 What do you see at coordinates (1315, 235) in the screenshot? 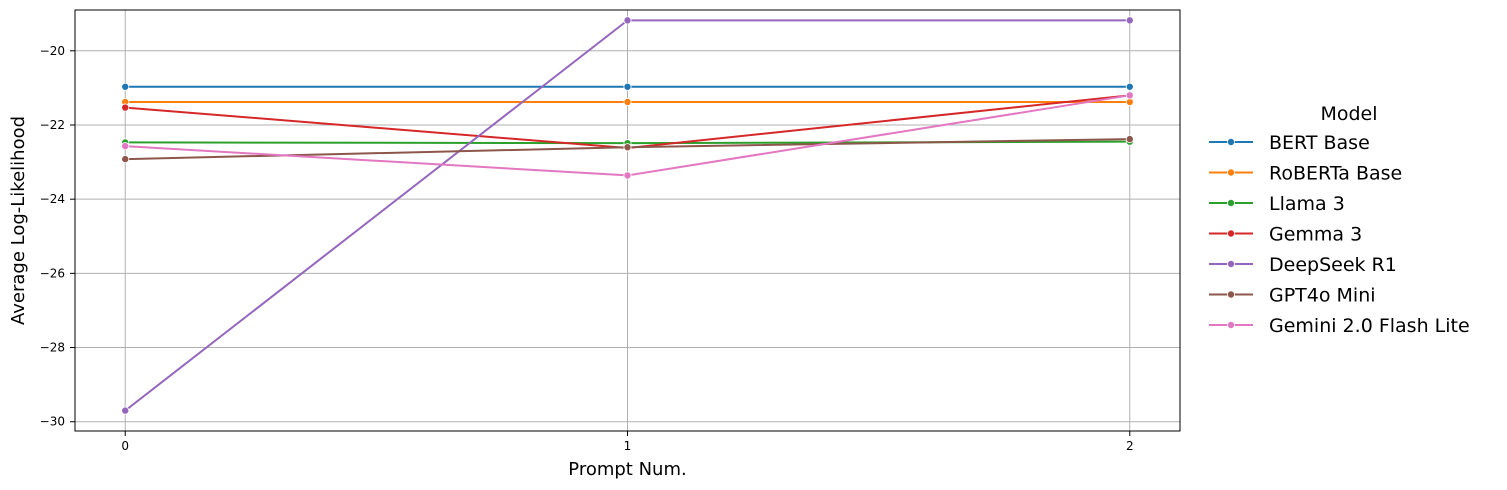
I see `legend-label: Gemma 3` at bounding box center [1315, 235].